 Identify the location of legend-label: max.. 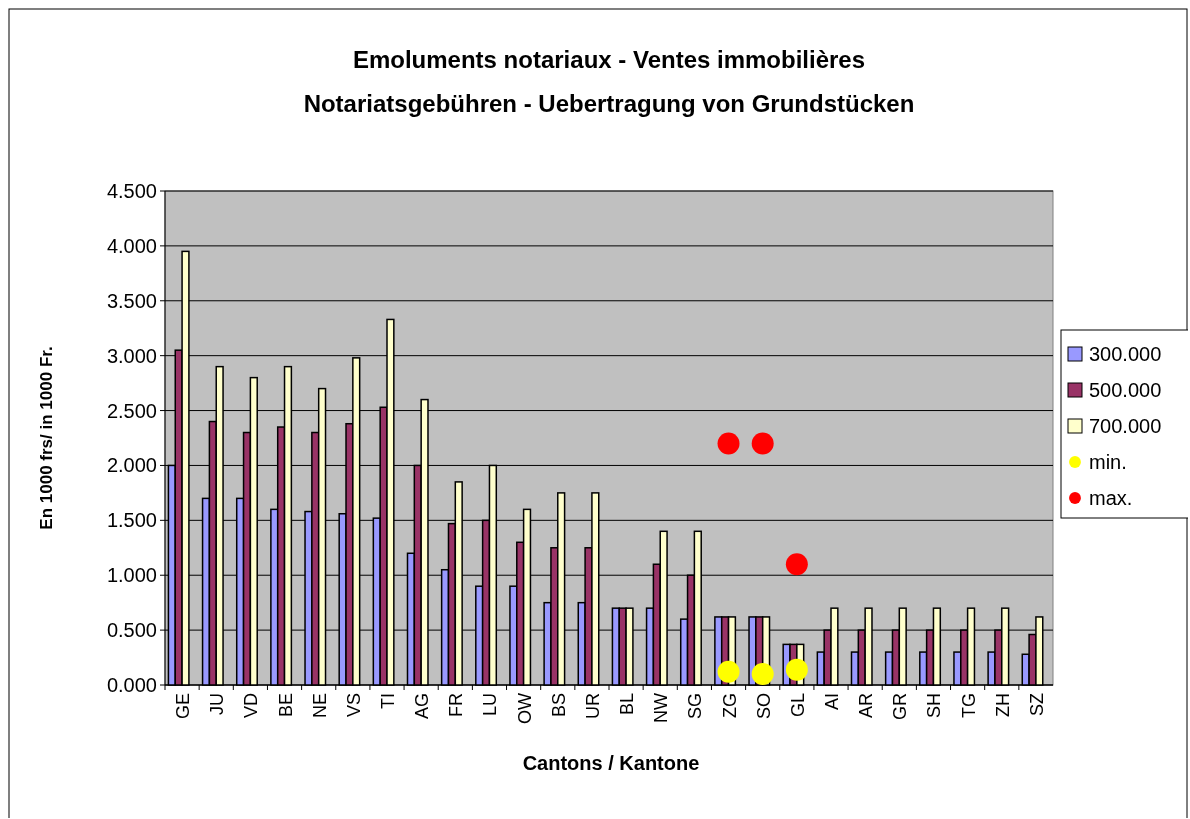
(1111, 498).